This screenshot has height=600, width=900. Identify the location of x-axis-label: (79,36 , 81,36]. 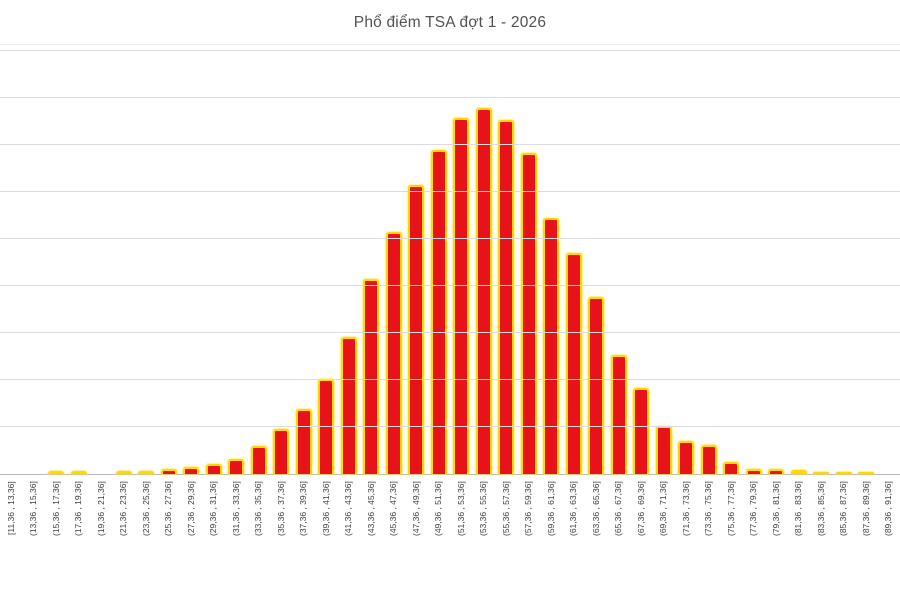
(775, 508).